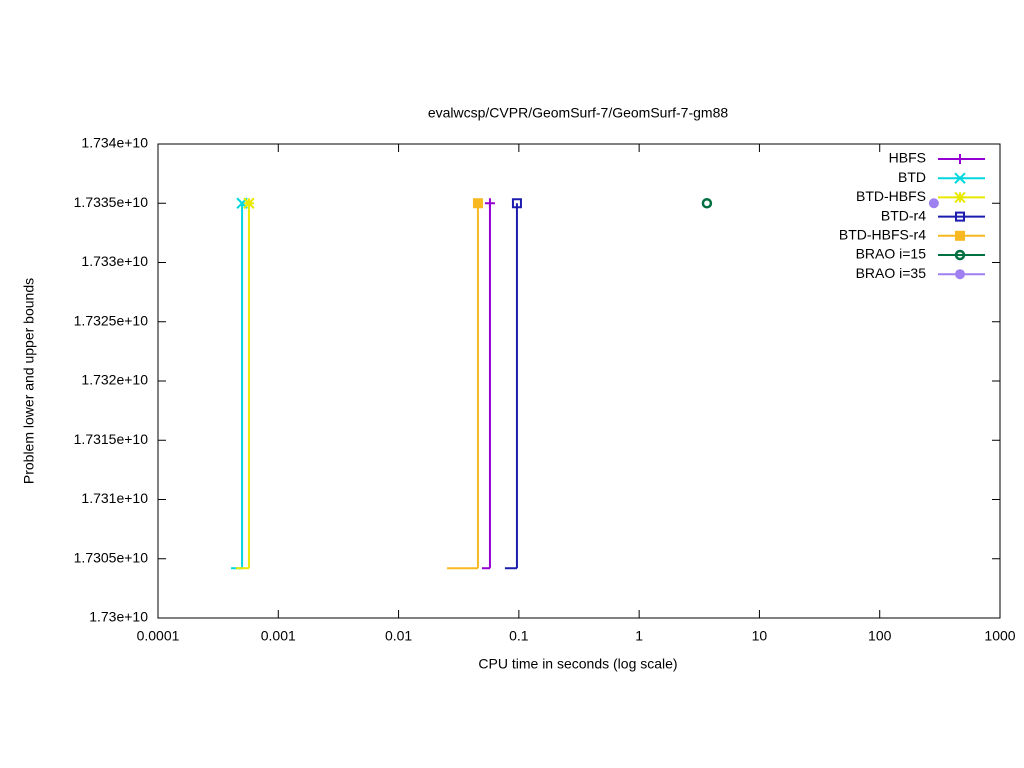 The image size is (1024, 768). Describe the element at coordinates (882, 235) in the screenshot. I see `legend-label: BTD-HBFS-r4` at that location.